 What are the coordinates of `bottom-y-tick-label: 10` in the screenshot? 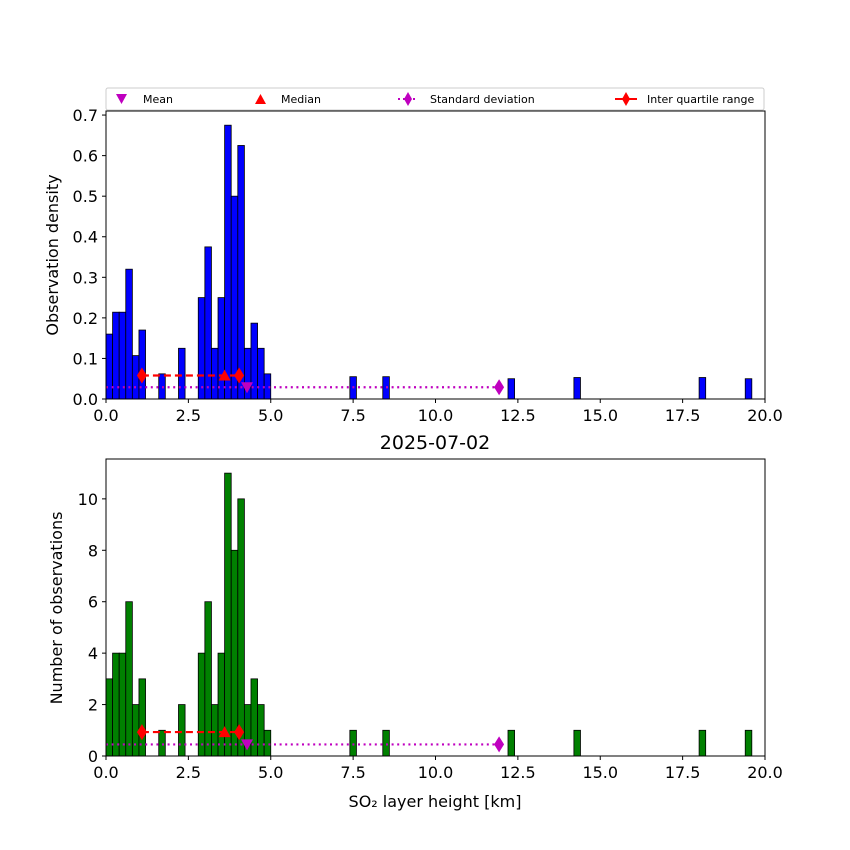 It's located at (88, 499).